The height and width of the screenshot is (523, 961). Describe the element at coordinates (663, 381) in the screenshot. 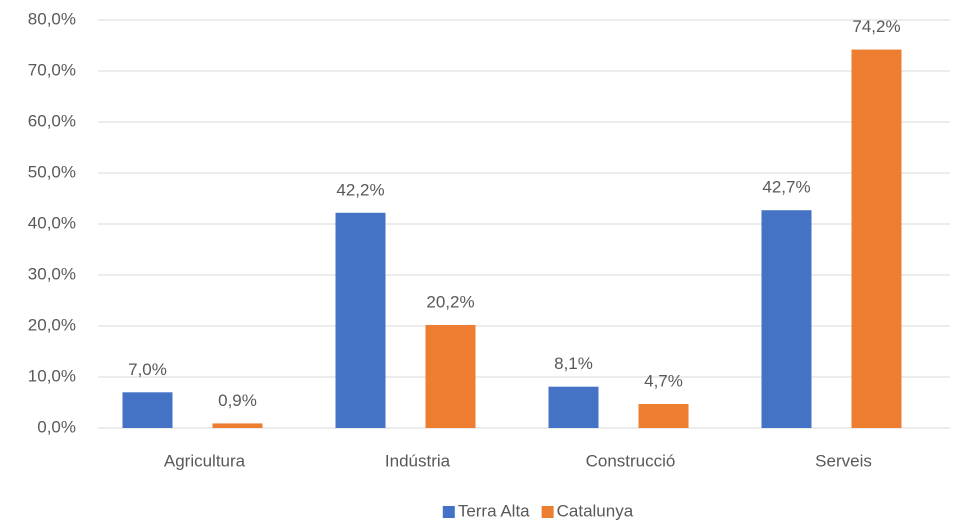

I see `value-label: 4,7%` at that location.